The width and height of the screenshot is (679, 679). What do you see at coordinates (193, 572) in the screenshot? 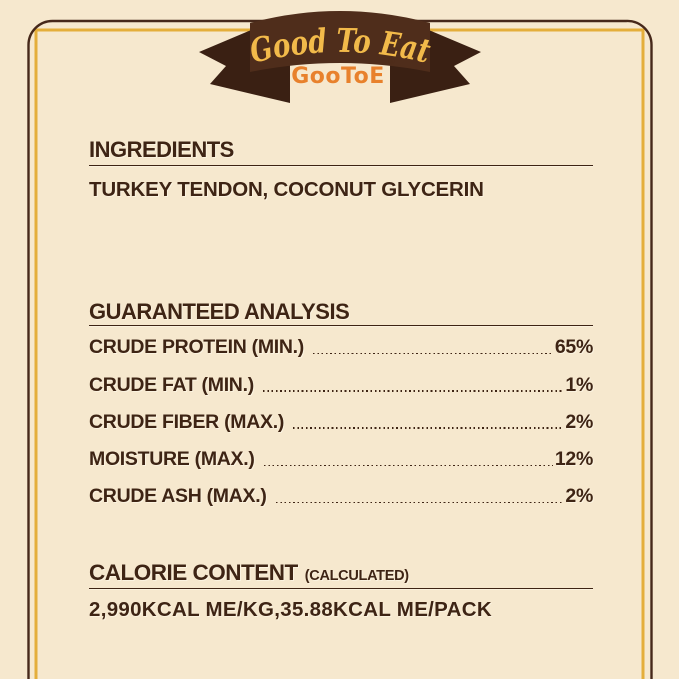
I see `calorie-heading-text: CALORIE CONTENT` at bounding box center [193, 572].